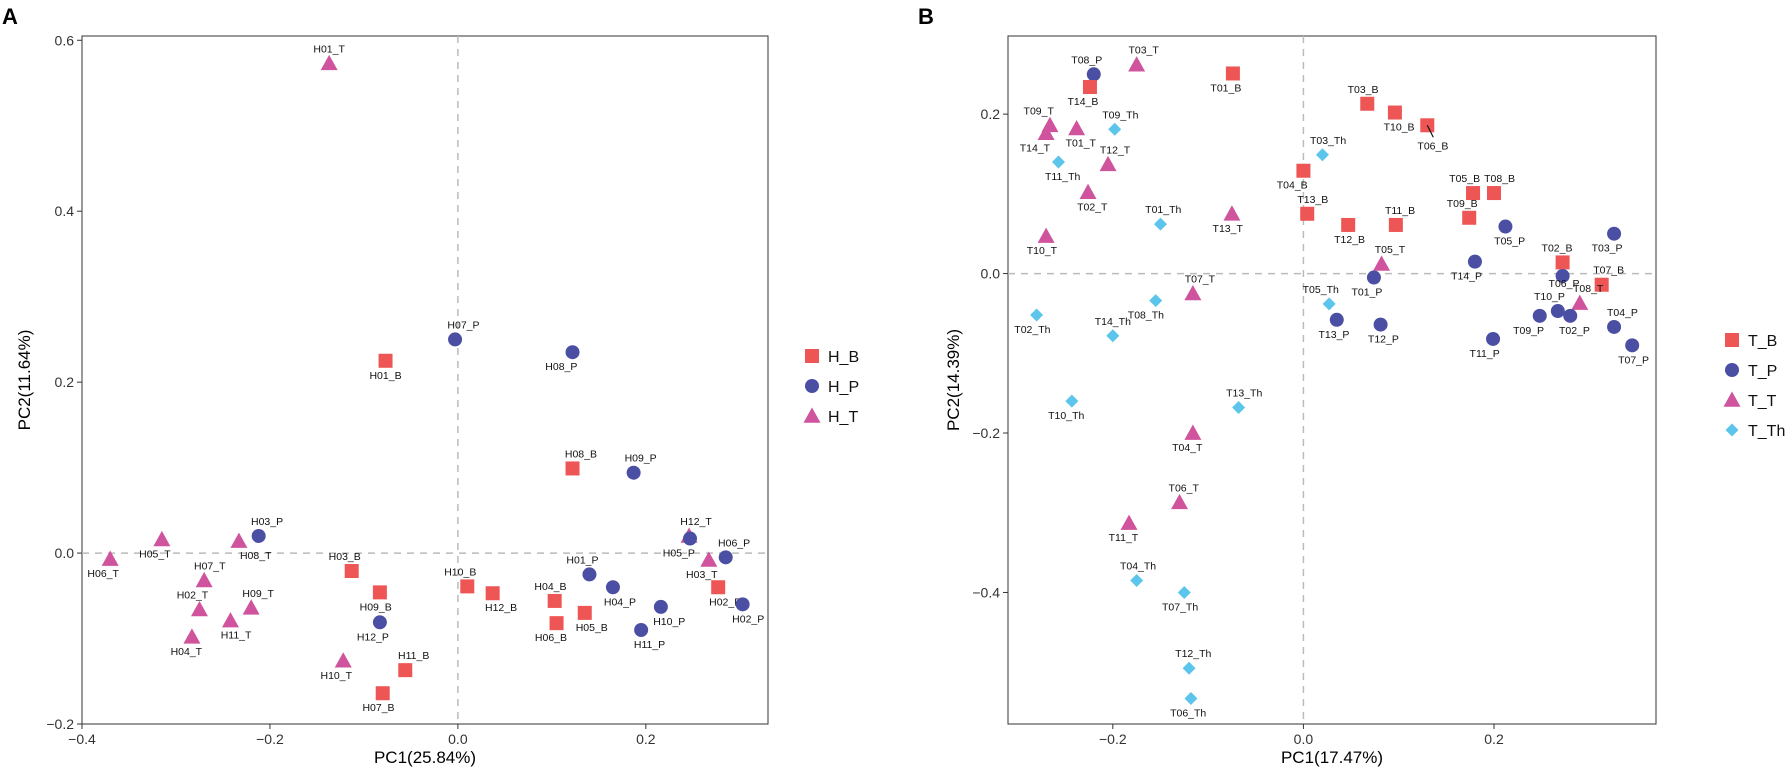 The height and width of the screenshot is (770, 1792). Describe the element at coordinates (1082, 102) in the screenshot. I see `point-label-t14-b: T14_B` at that location.